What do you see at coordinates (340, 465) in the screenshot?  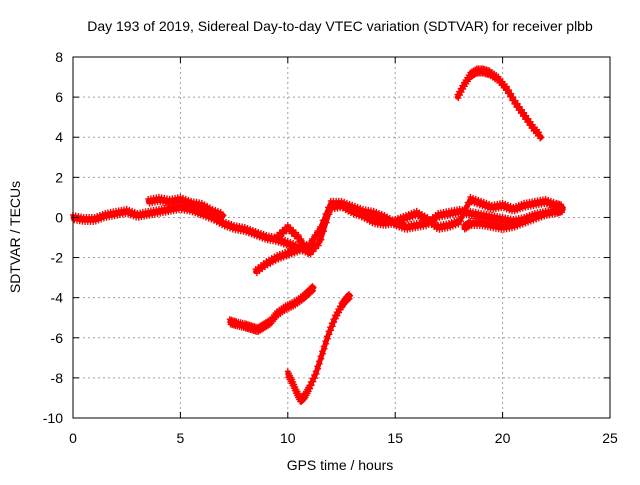 I see `x-axis-label: GPS time / hours` at bounding box center [340, 465].